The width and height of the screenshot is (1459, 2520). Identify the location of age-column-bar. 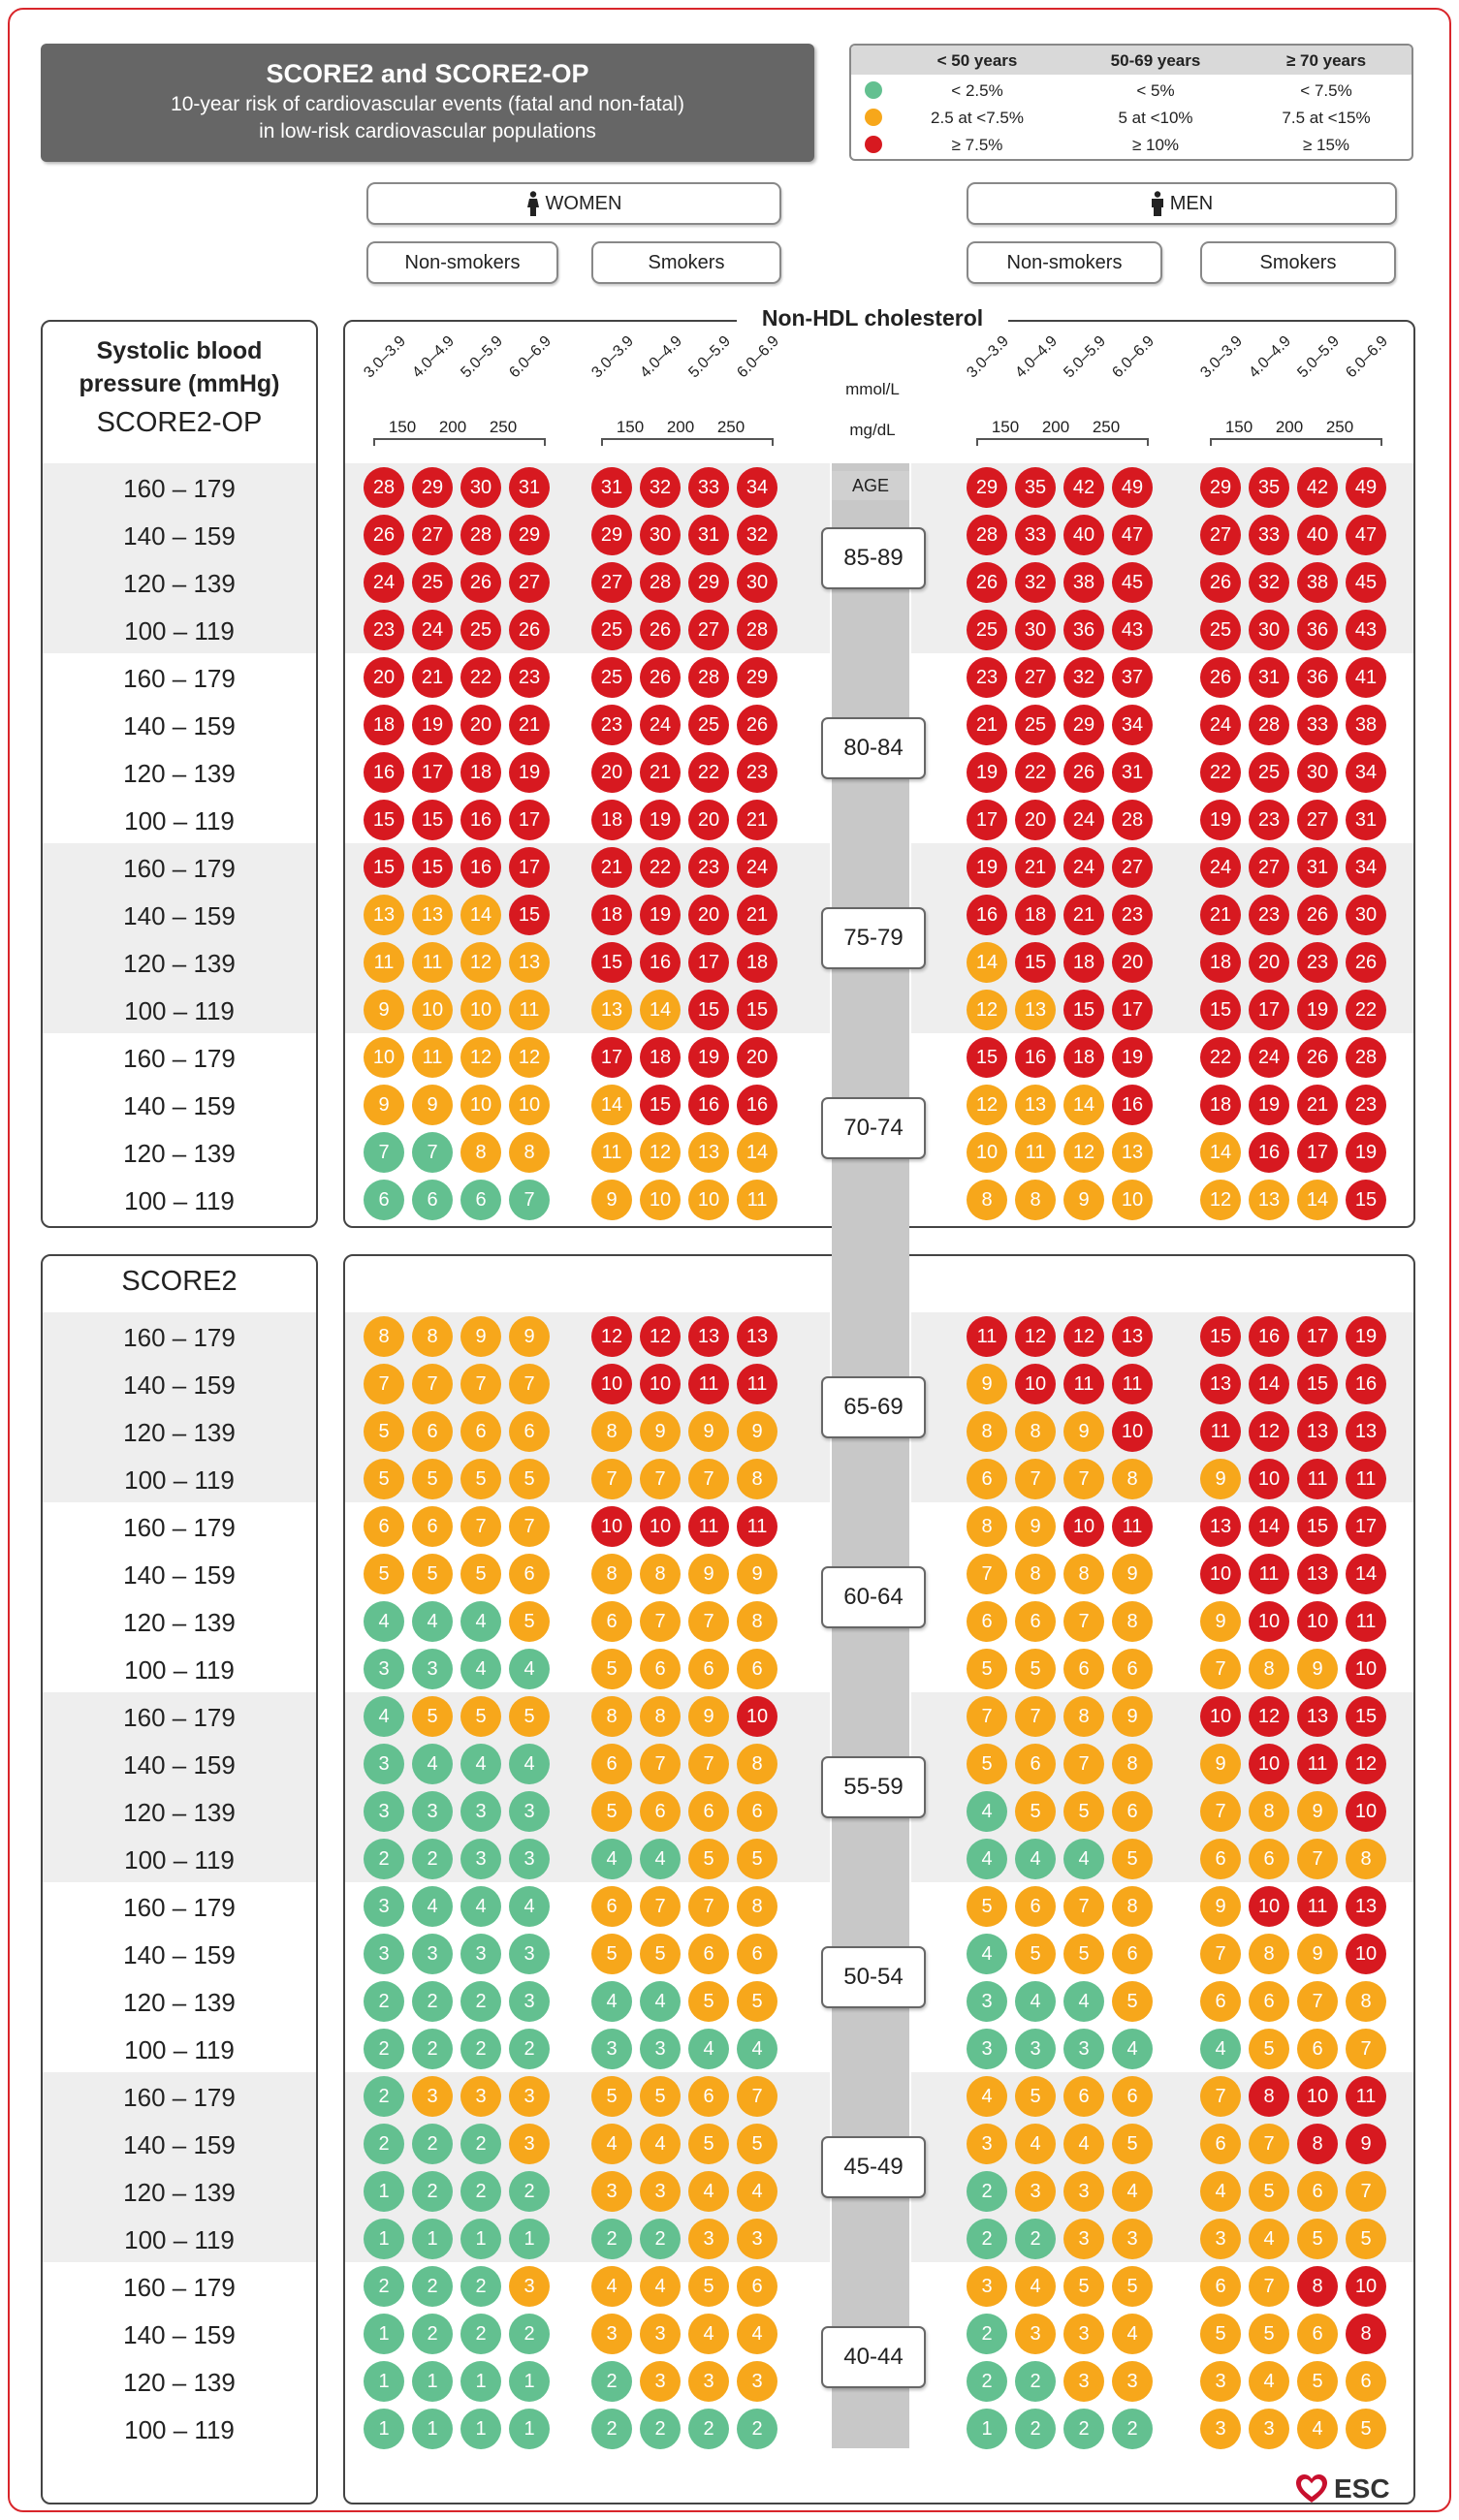
(870, 1852).